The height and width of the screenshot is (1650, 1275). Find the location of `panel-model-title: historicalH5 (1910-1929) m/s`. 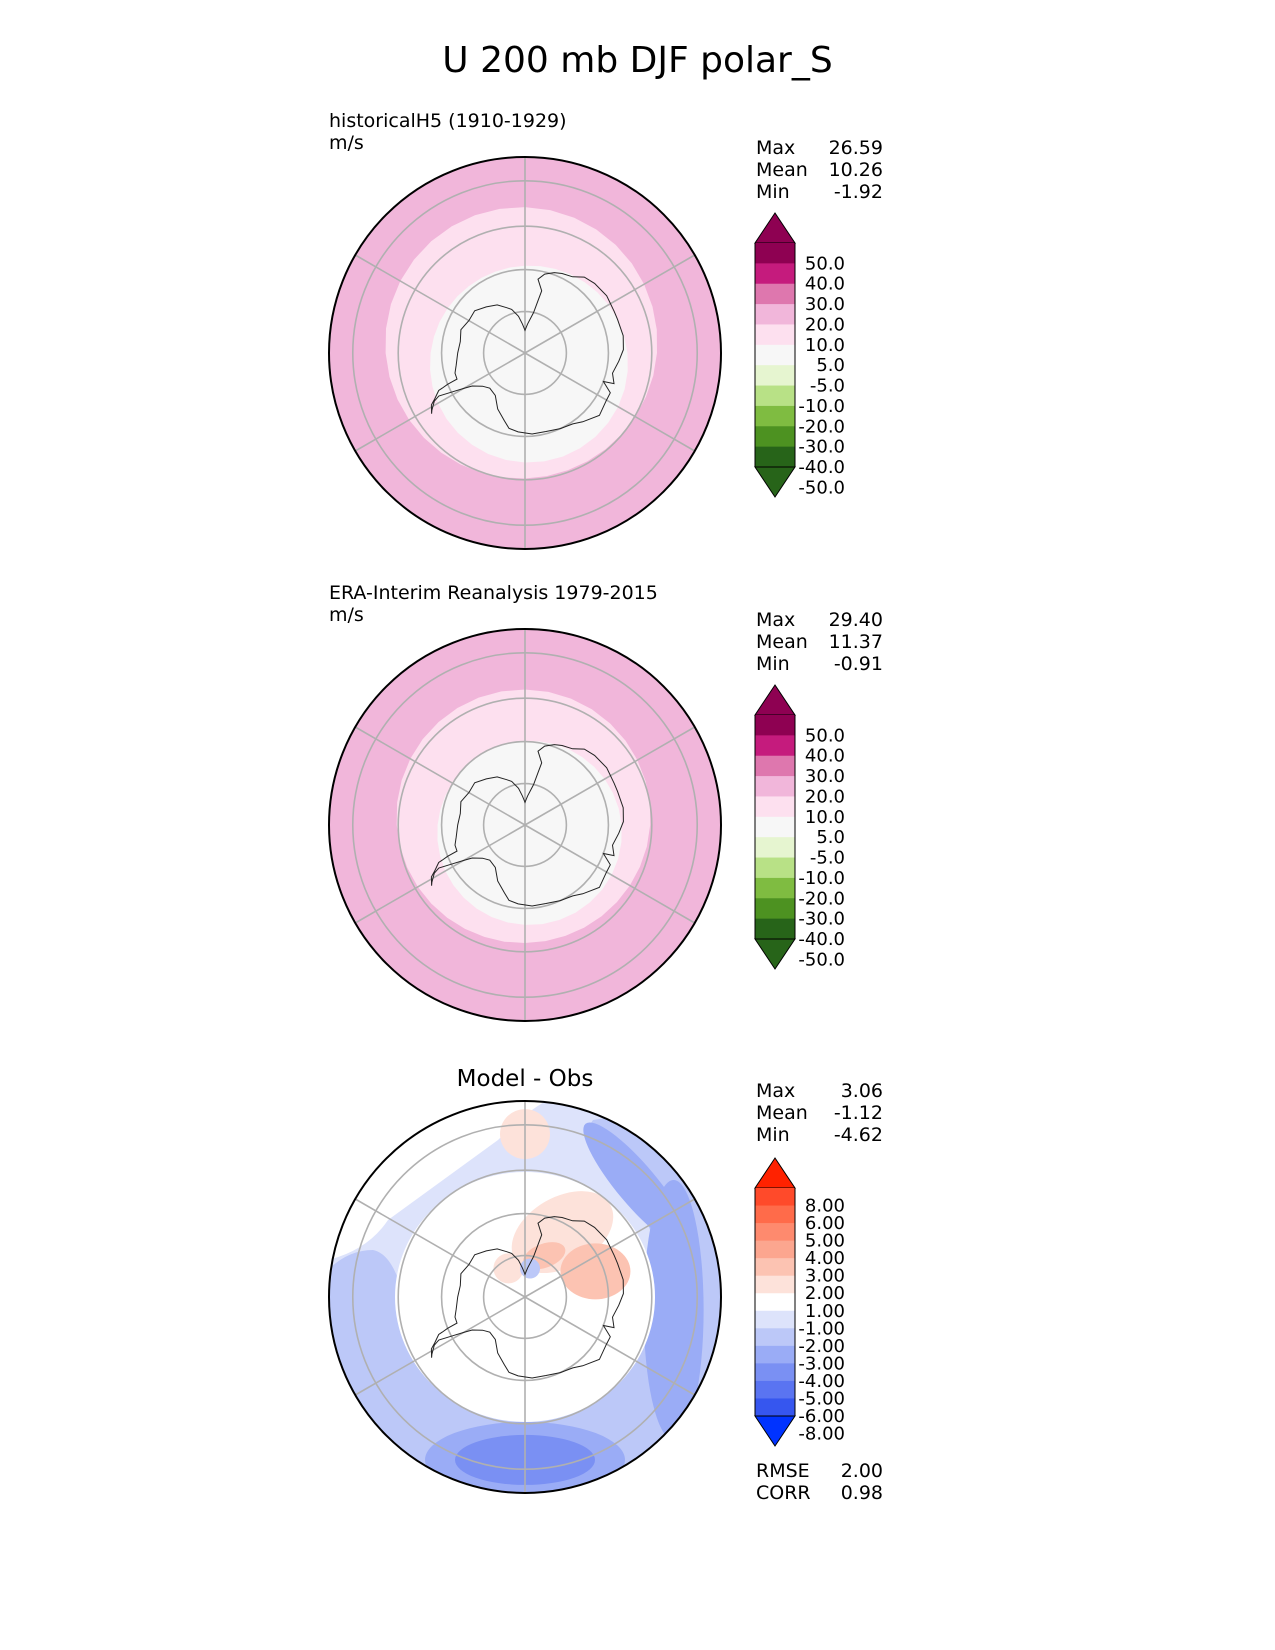

panel-model-title: historicalH5 (1910-1929) m/s is located at coordinates (448, 132).